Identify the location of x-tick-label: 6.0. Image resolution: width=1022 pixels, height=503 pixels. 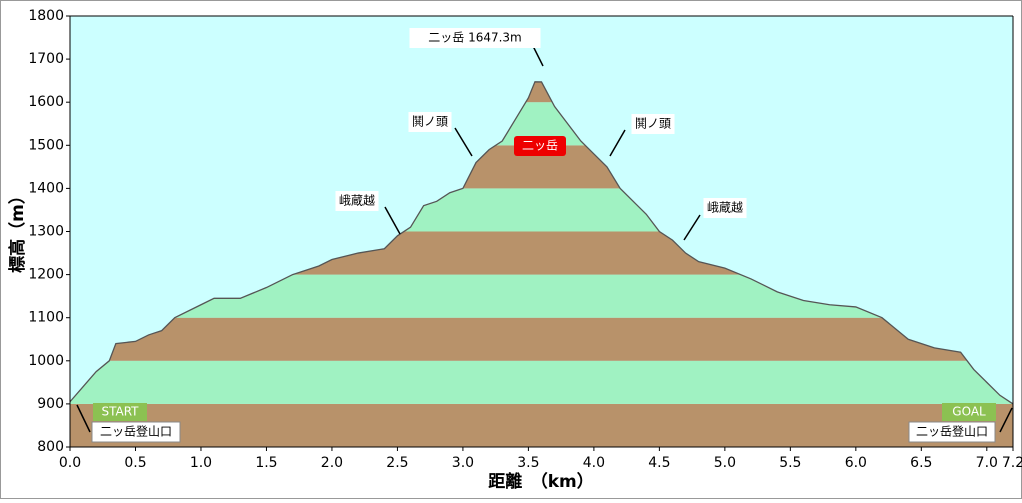
(856, 463).